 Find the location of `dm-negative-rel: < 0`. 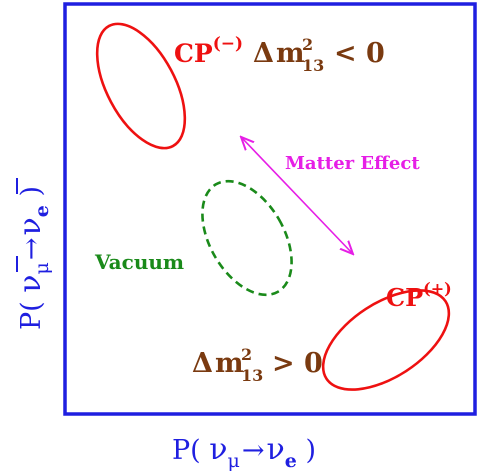

dm-negative-rel: < 0 is located at coordinates (359, 53).